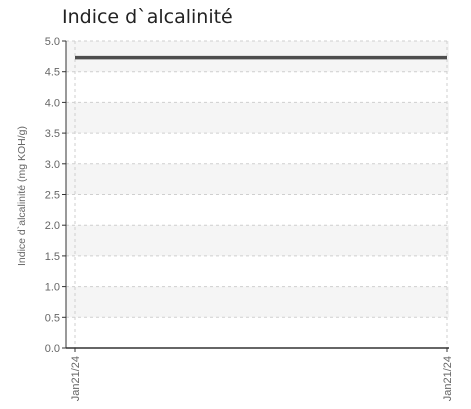 This screenshot has height=409, width=471. What do you see at coordinates (52, 134) in the screenshot?
I see `y-tick-label: 3.5` at bounding box center [52, 134].